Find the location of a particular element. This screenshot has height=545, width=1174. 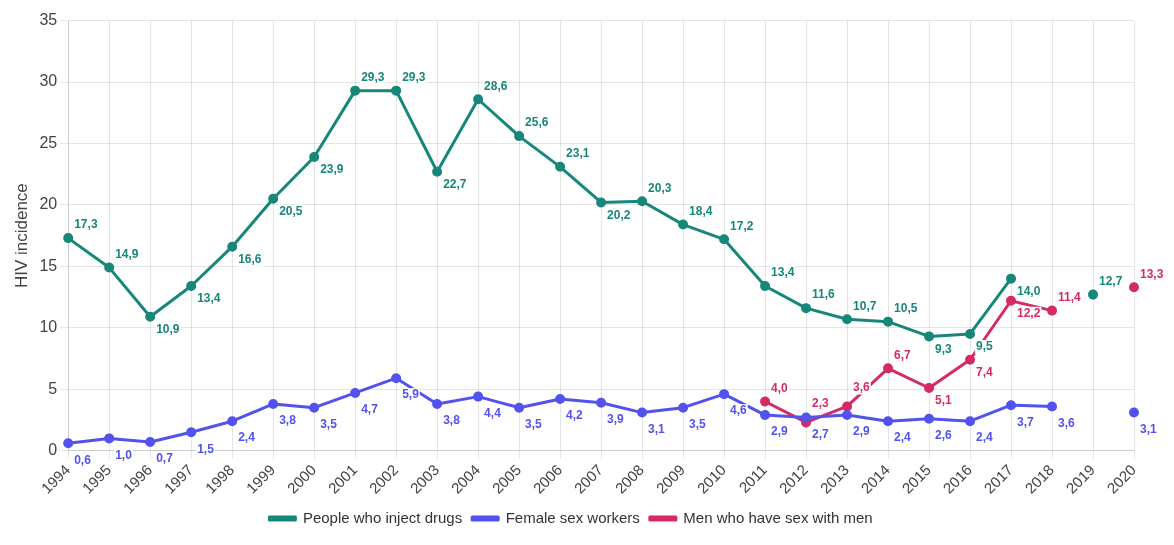

data-label: 14,9 is located at coordinates (127, 253).